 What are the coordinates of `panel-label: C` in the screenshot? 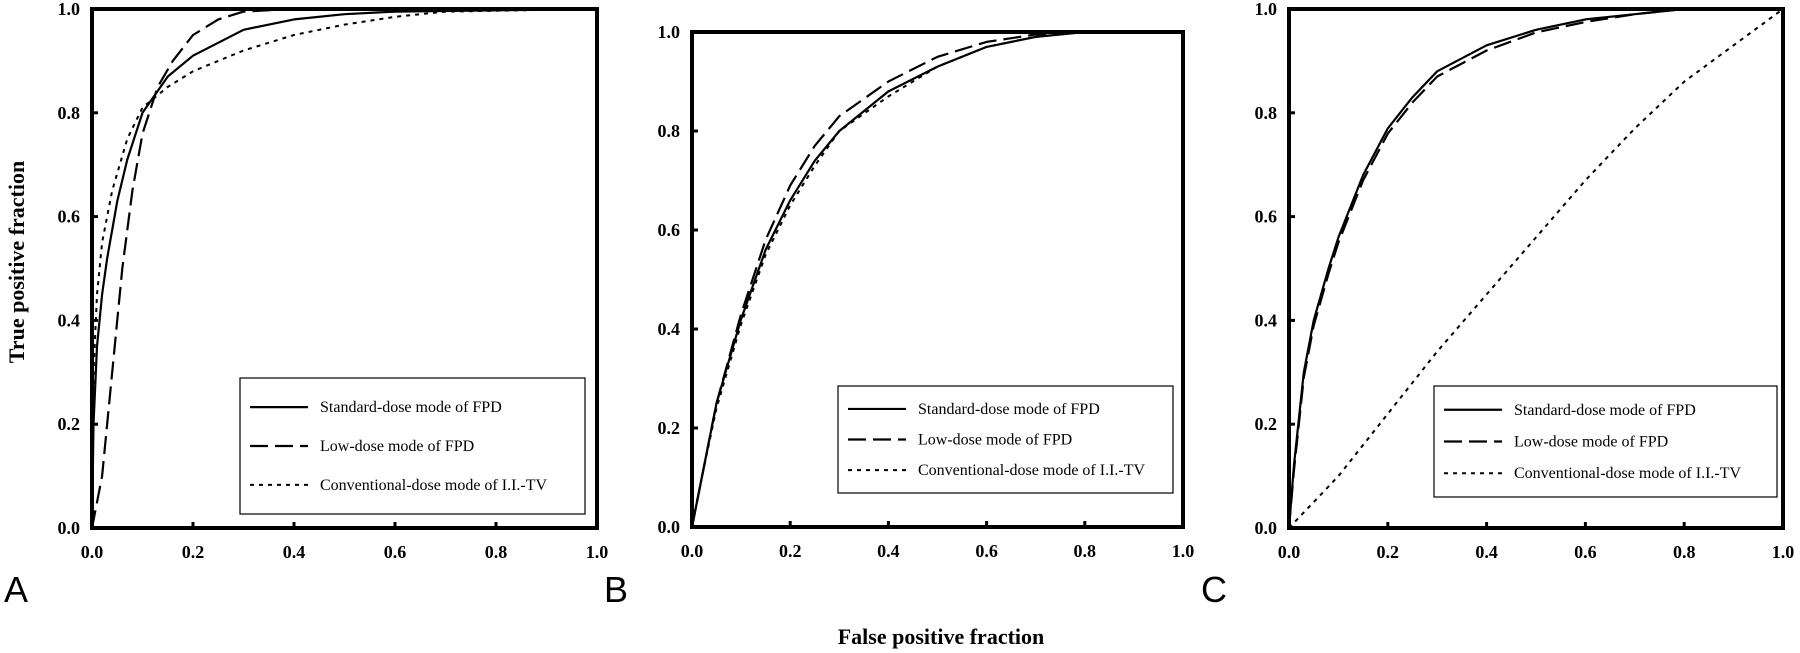 It's located at (1214, 589).